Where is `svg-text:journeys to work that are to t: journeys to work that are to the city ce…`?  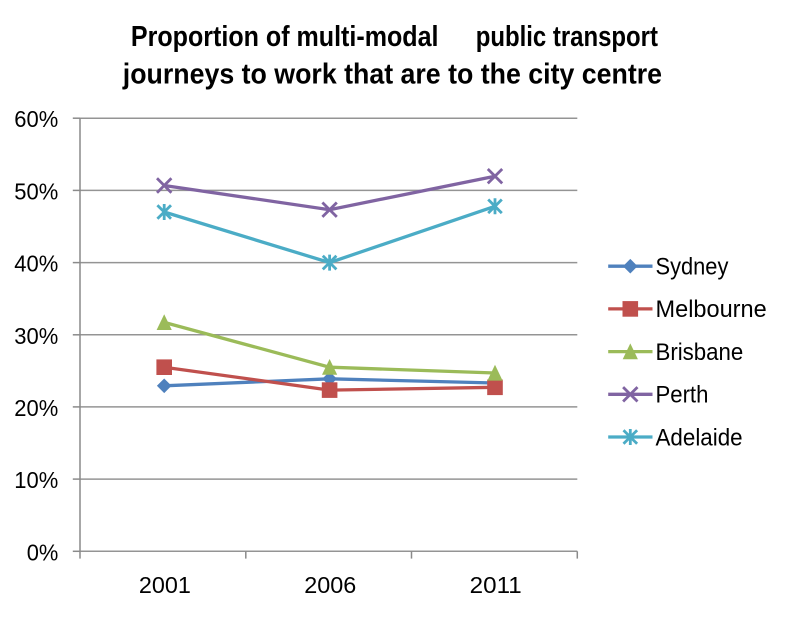 svg-text:journeys to work that are to t: journeys to work that are to the city ce… is located at coordinates (392, 74).